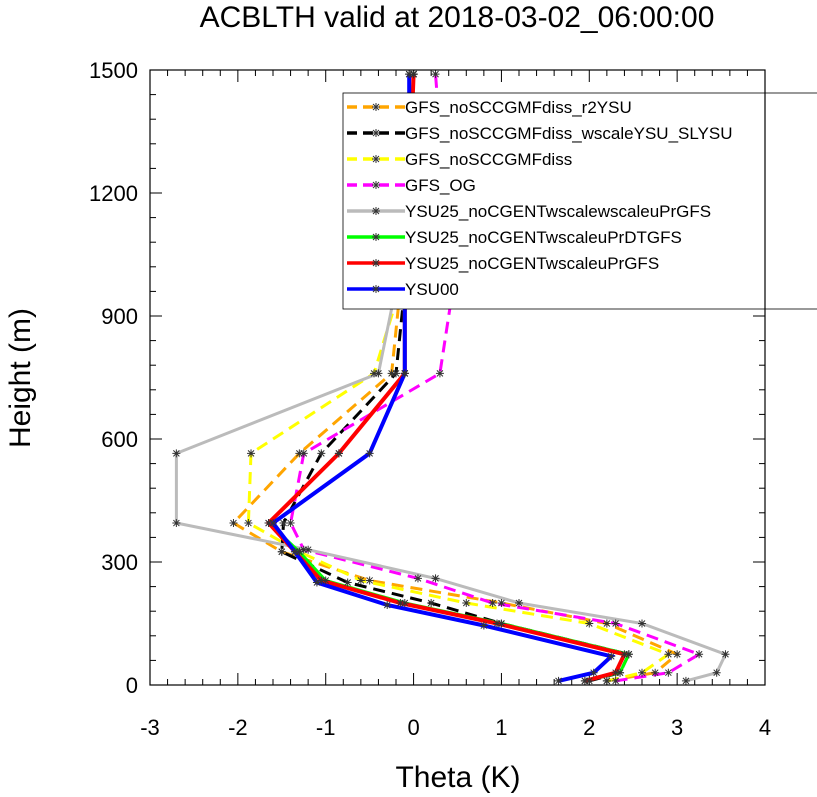  What do you see at coordinates (132, 685) in the screenshot?
I see `y-tick-label: 0` at bounding box center [132, 685].